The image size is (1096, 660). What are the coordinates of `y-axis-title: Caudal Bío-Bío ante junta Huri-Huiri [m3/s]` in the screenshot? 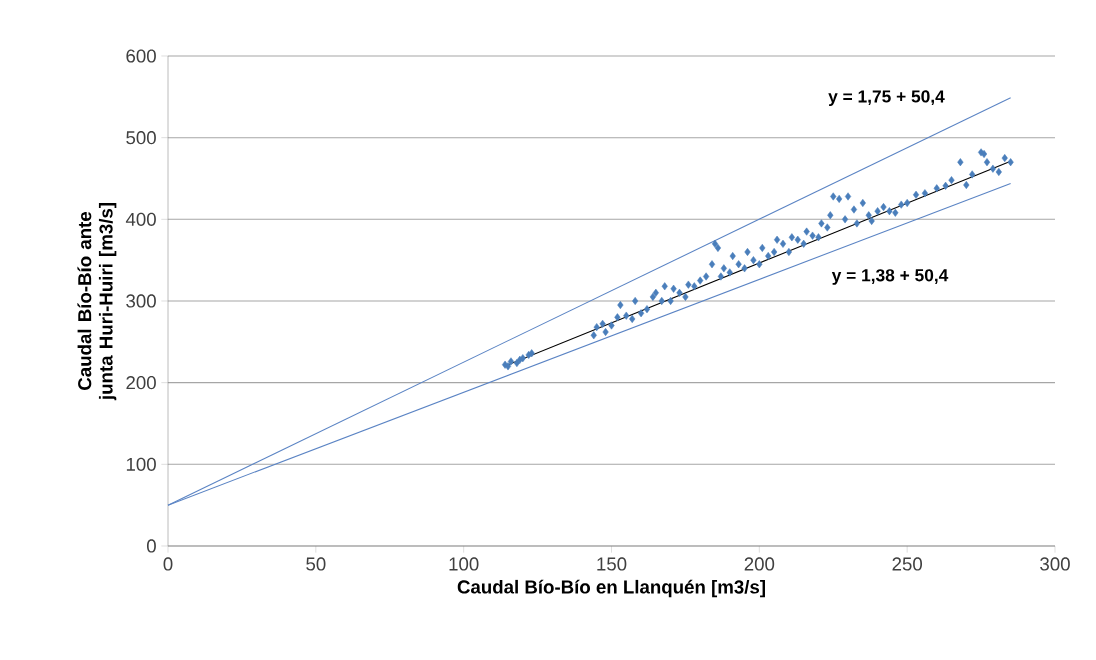 It's located at (97, 302).